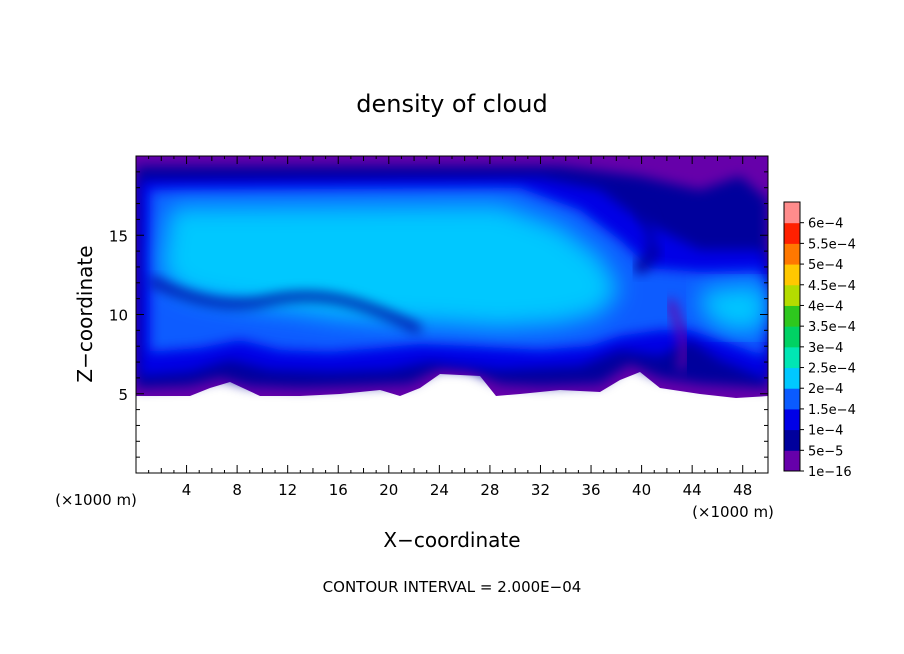  What do you see at coordinates (287, 490) in the screenshot?
I see `x-tick-label: 12` at bounding box center [287, 490].